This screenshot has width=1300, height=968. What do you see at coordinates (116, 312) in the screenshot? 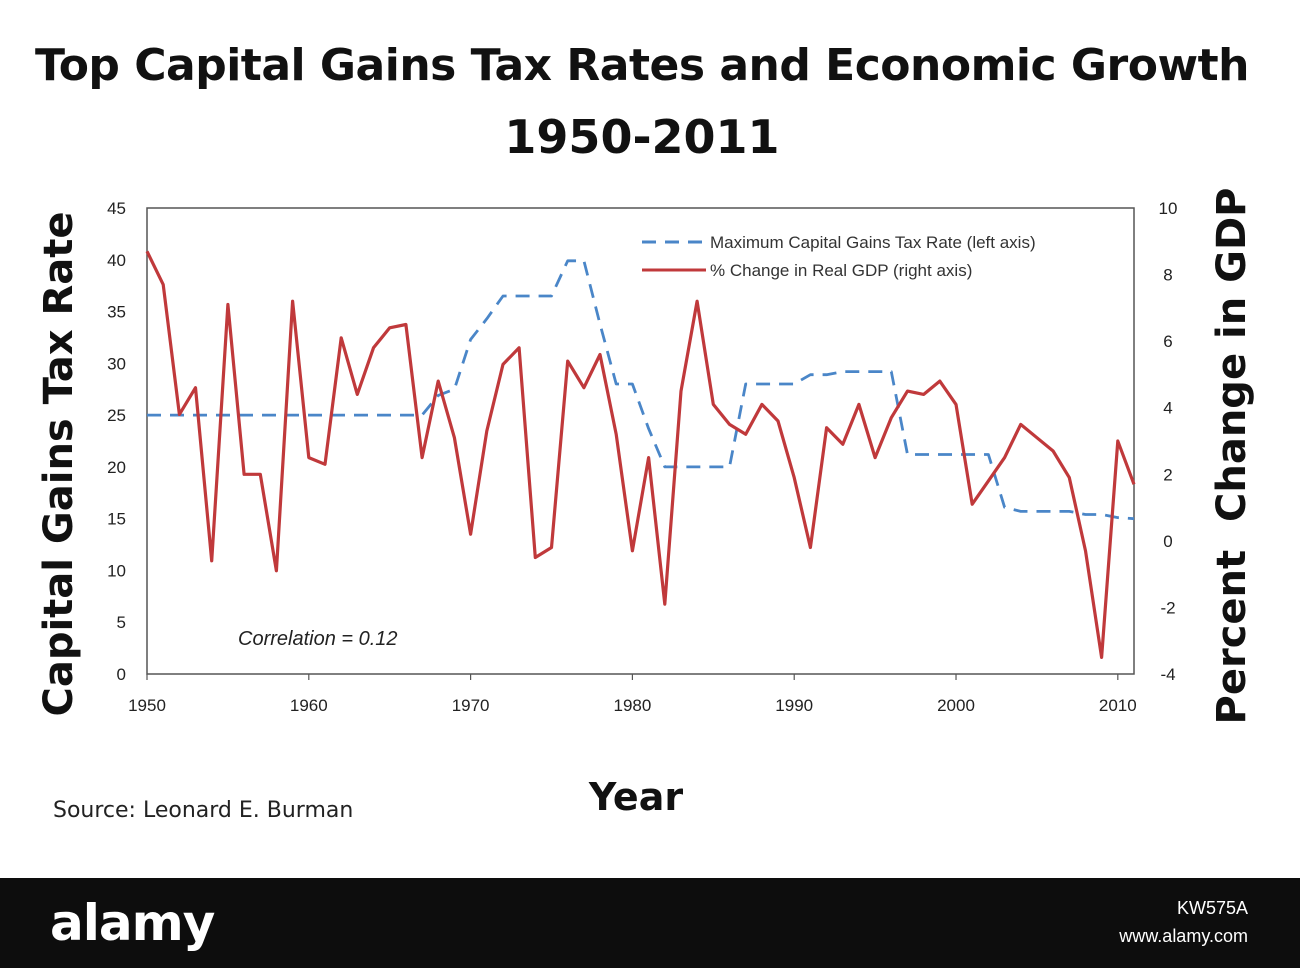
I see `y-tick-label-left: 35` at bounding box center [116, 312].